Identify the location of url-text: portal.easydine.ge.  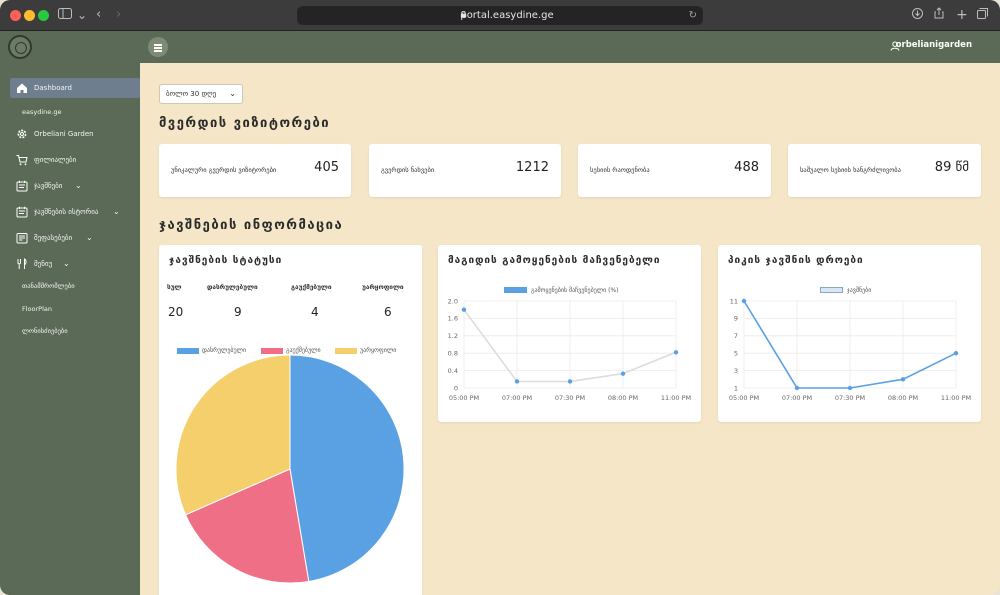
(507, 15).